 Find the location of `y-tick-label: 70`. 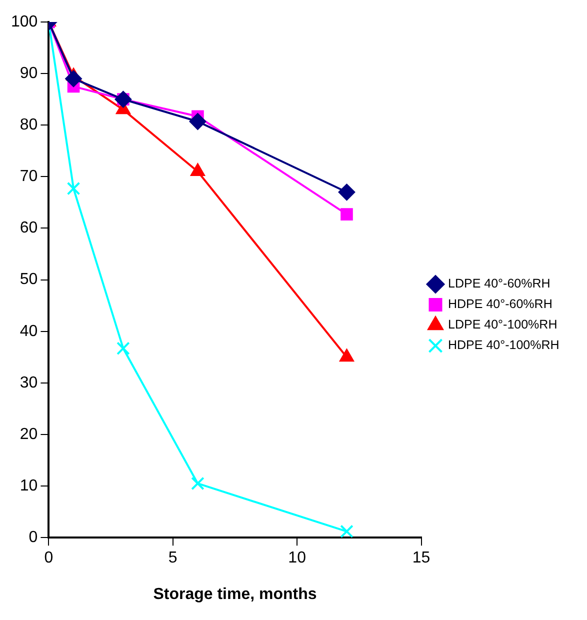

y-tick-label: 70 is located at coordinates (29, 177).